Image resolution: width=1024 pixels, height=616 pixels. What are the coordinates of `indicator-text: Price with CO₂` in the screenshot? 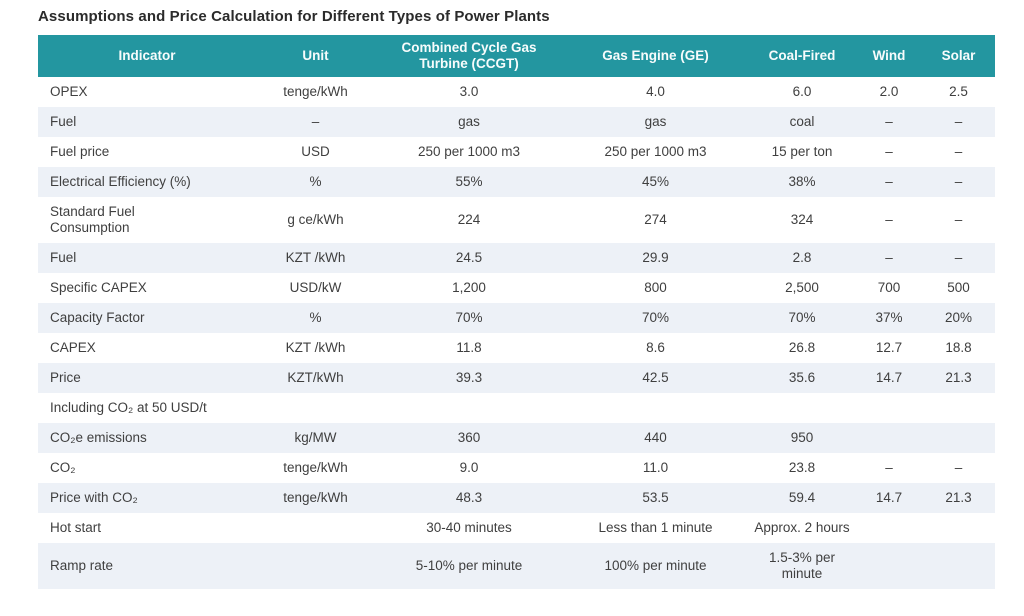 It's located at (94, 497).